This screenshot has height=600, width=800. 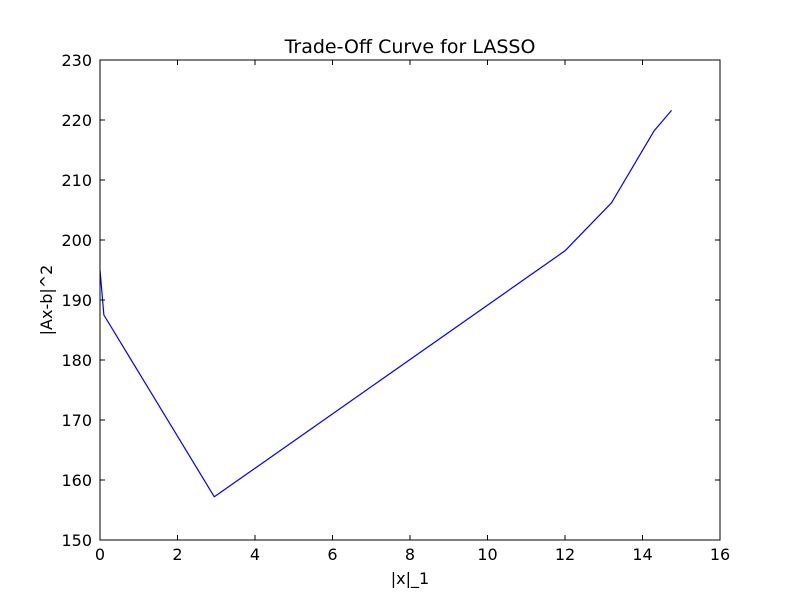 I want to click on x-tick-label: 10, so click(x=487, y=554).